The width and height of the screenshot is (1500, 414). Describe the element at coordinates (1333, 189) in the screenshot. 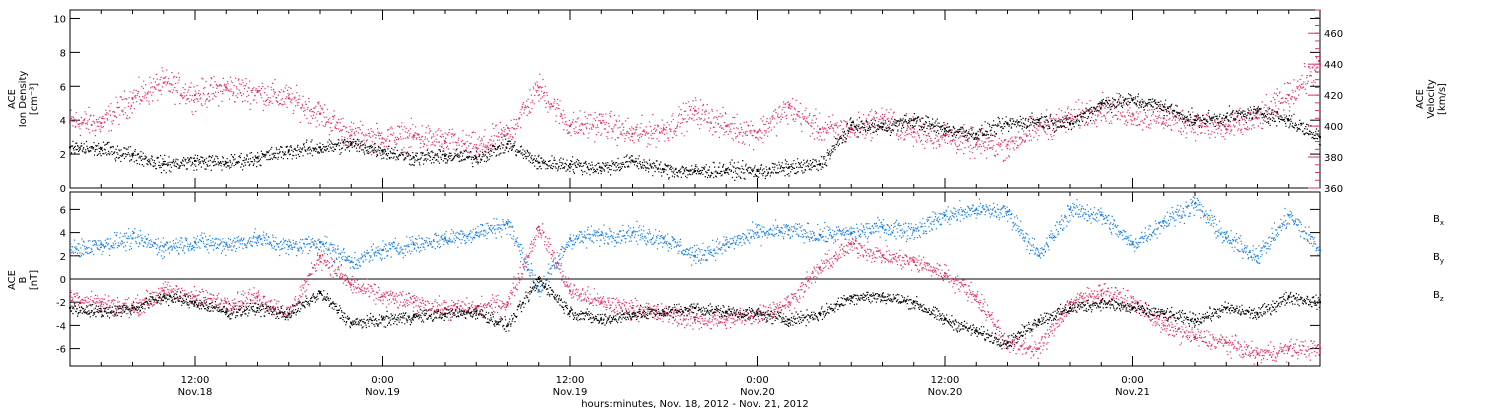

I see `y2-tick-label: 360` at that location.